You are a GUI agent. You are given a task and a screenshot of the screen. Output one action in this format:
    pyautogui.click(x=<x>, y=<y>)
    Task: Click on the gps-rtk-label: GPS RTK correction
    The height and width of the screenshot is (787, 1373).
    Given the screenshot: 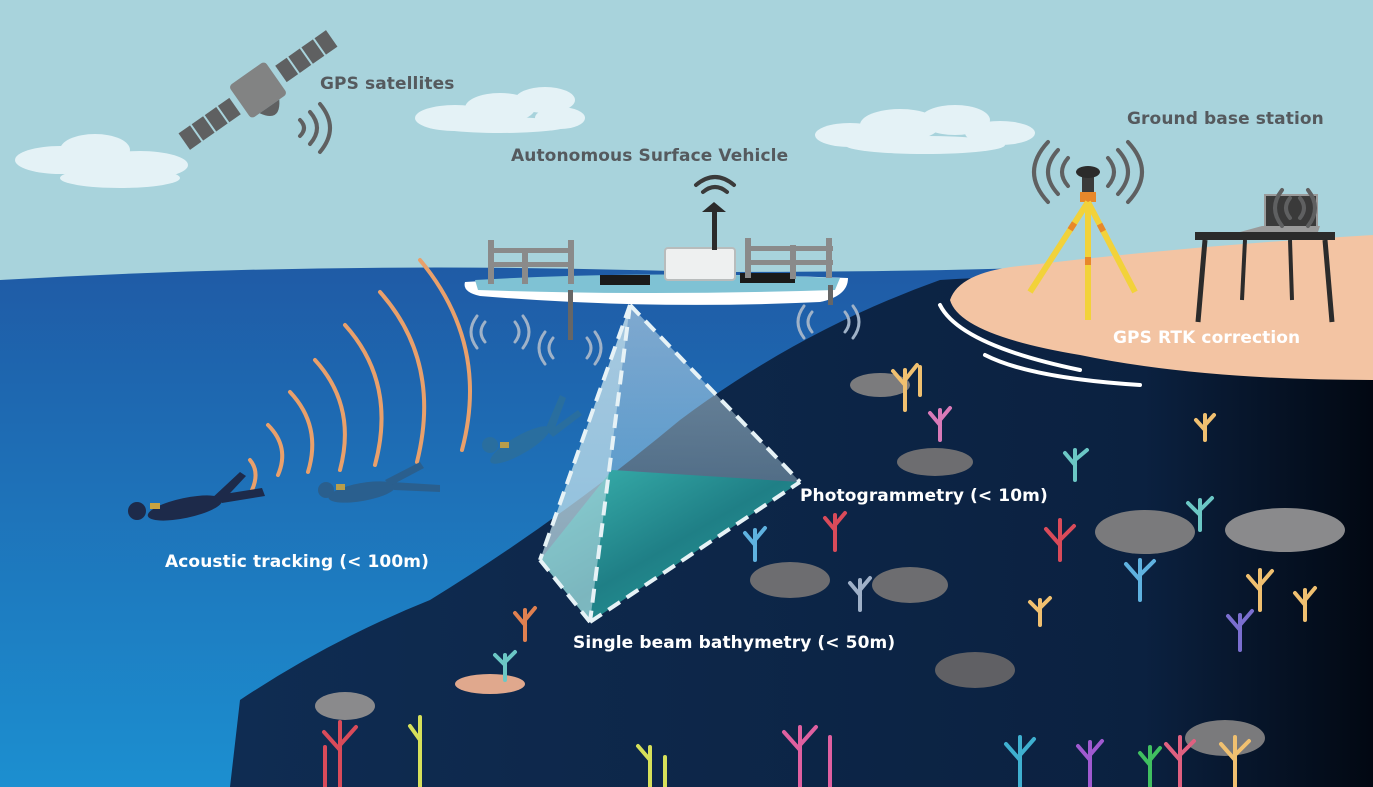 What is the action you would take?
    pyautogui.click(x=1207, y=338)
    